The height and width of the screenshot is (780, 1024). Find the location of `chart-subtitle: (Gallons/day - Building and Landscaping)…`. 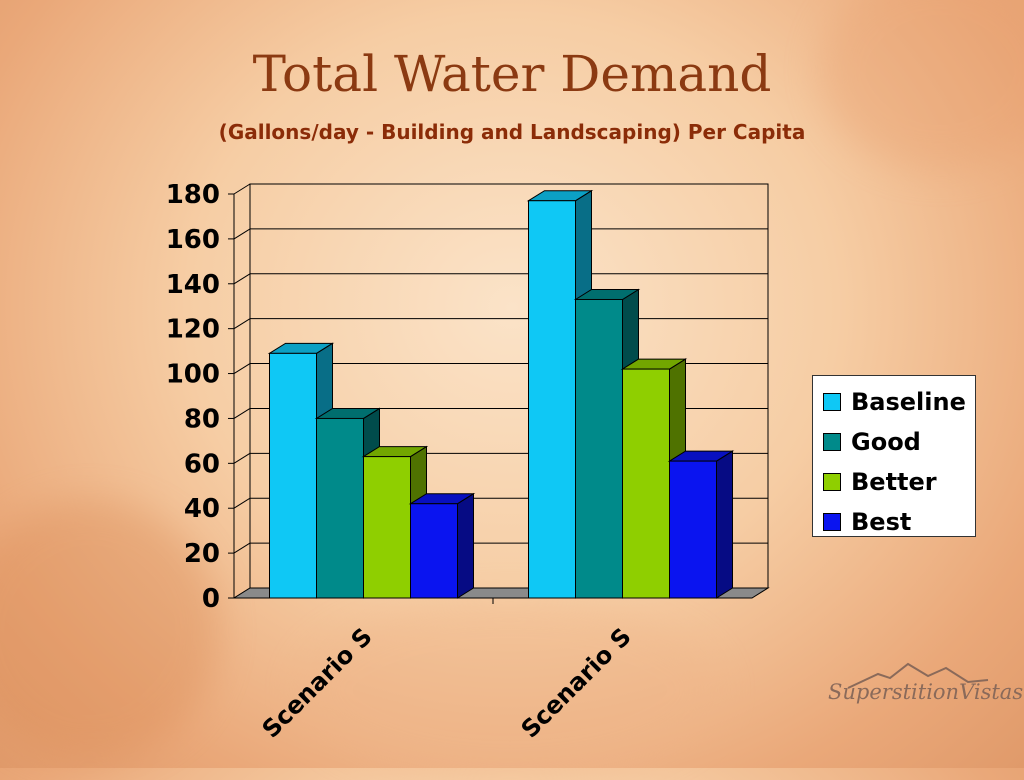

chart-subtitle: (Gallons/day - Building and Landscaping)… is located at coordinates (512, 132).